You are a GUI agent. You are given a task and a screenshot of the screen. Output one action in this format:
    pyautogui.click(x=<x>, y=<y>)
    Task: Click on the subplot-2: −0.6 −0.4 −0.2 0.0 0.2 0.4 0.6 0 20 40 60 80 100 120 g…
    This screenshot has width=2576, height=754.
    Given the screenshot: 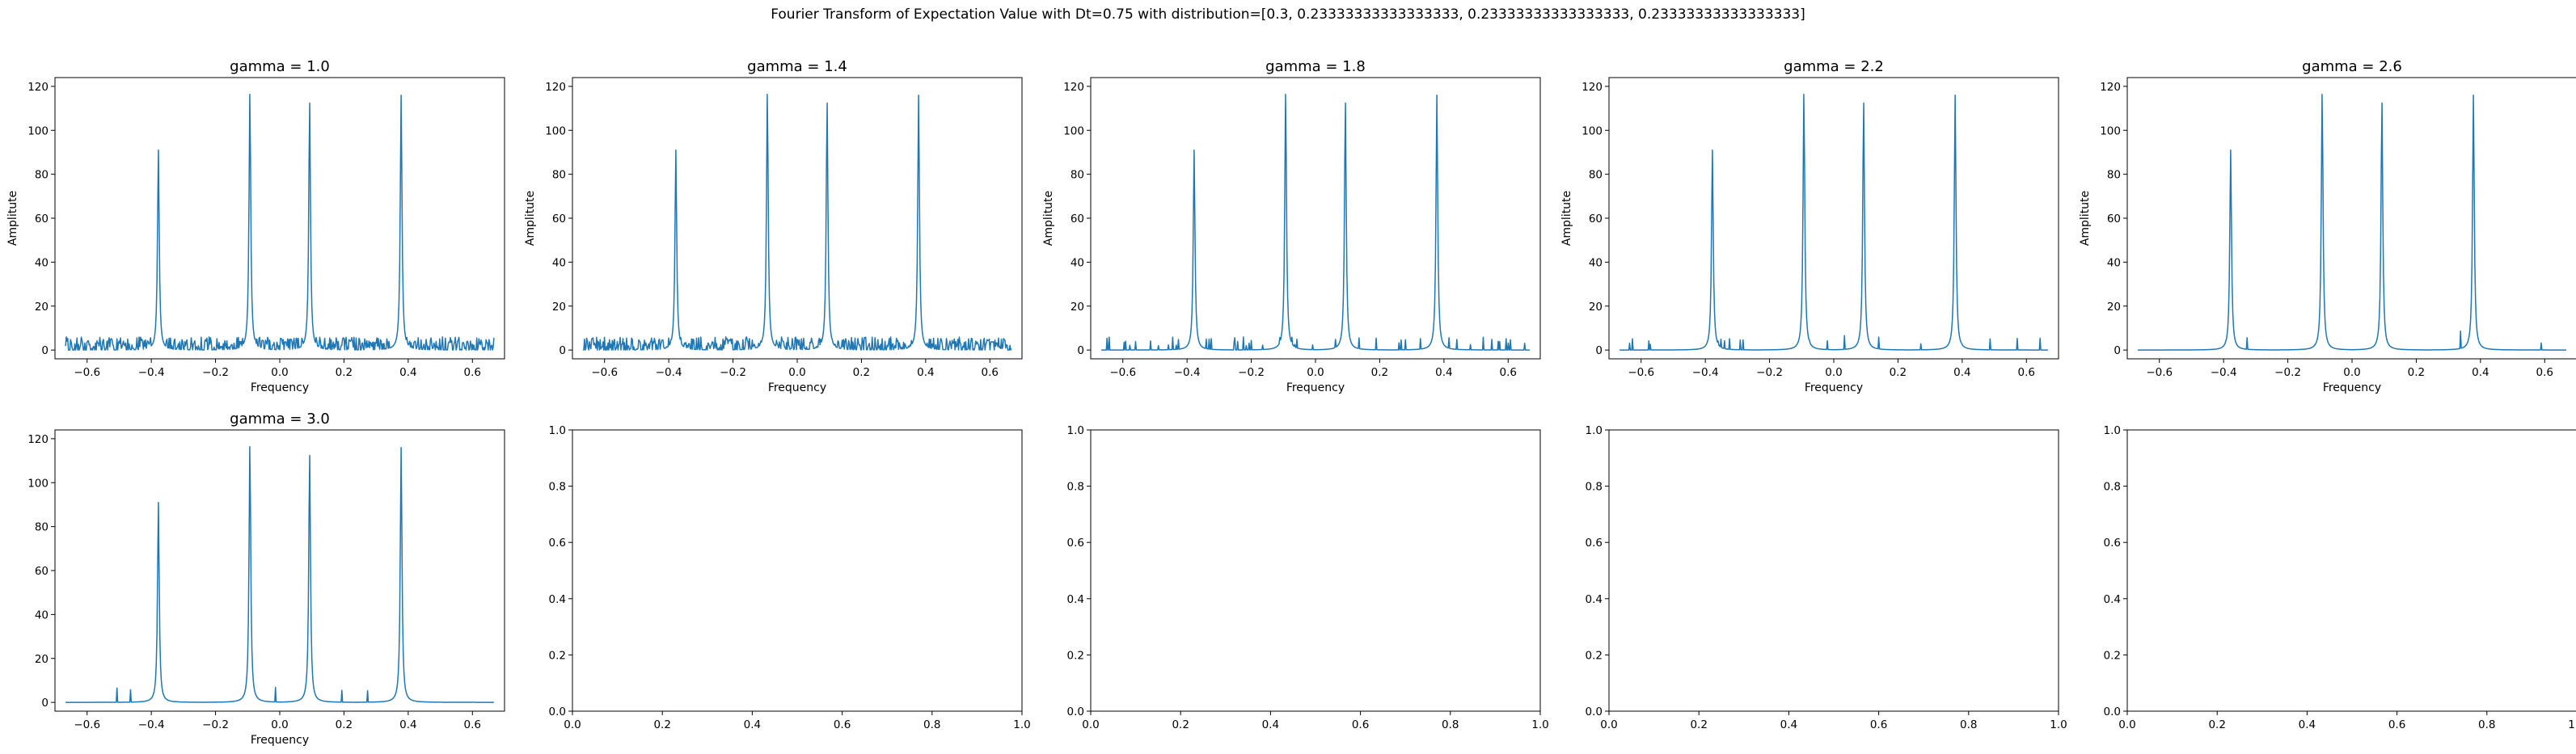 What is the action you would take?
    pyautogui.click(x=773, y=226)
    